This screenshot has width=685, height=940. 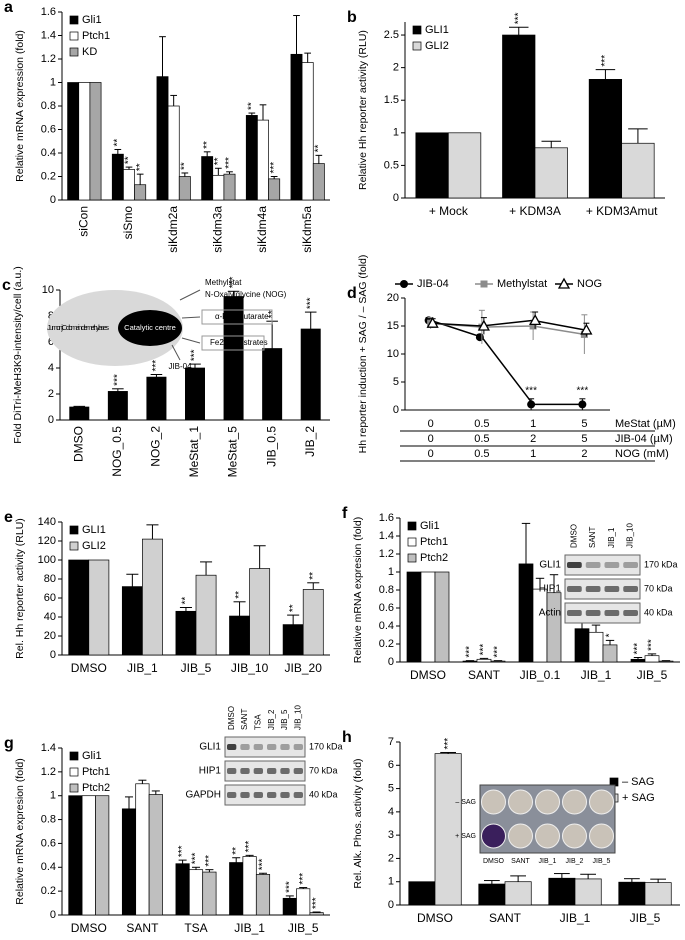 What do you see at coordinates (239, 342) in the screenshot?
I see `inset-label: Fe2+ substrates` at bounding box center [239, 342].